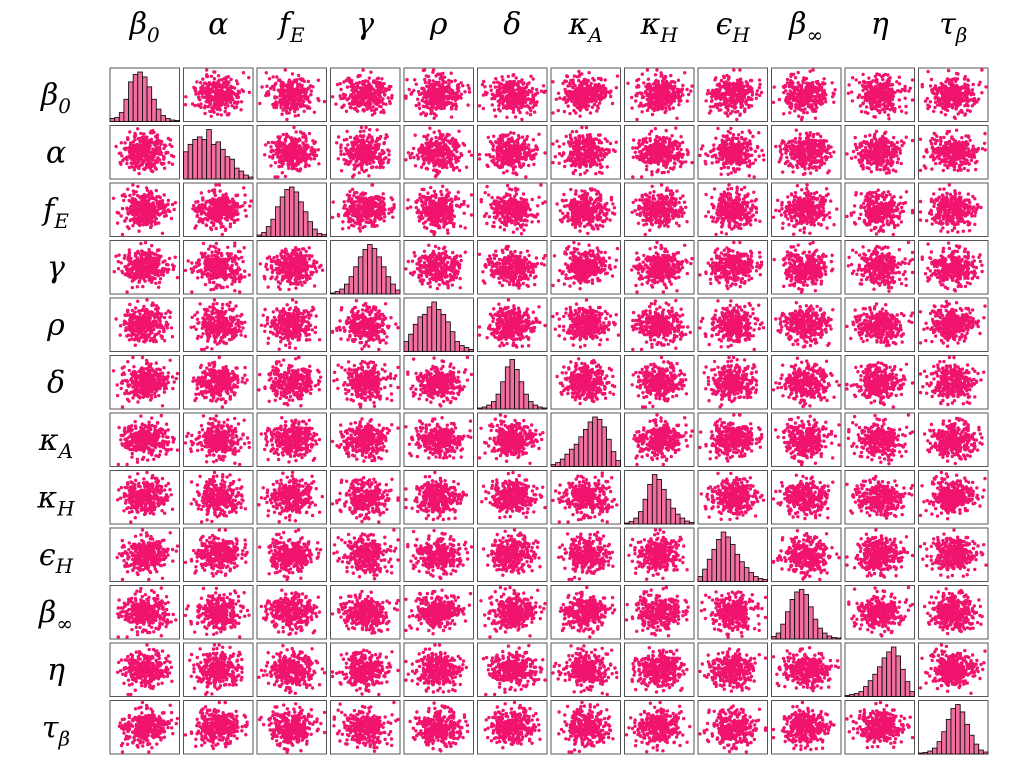  What do you see at coordinates (879, 94) in the screenshot?
I see `panel-beta0-eta` at bounding box center [879, 94].